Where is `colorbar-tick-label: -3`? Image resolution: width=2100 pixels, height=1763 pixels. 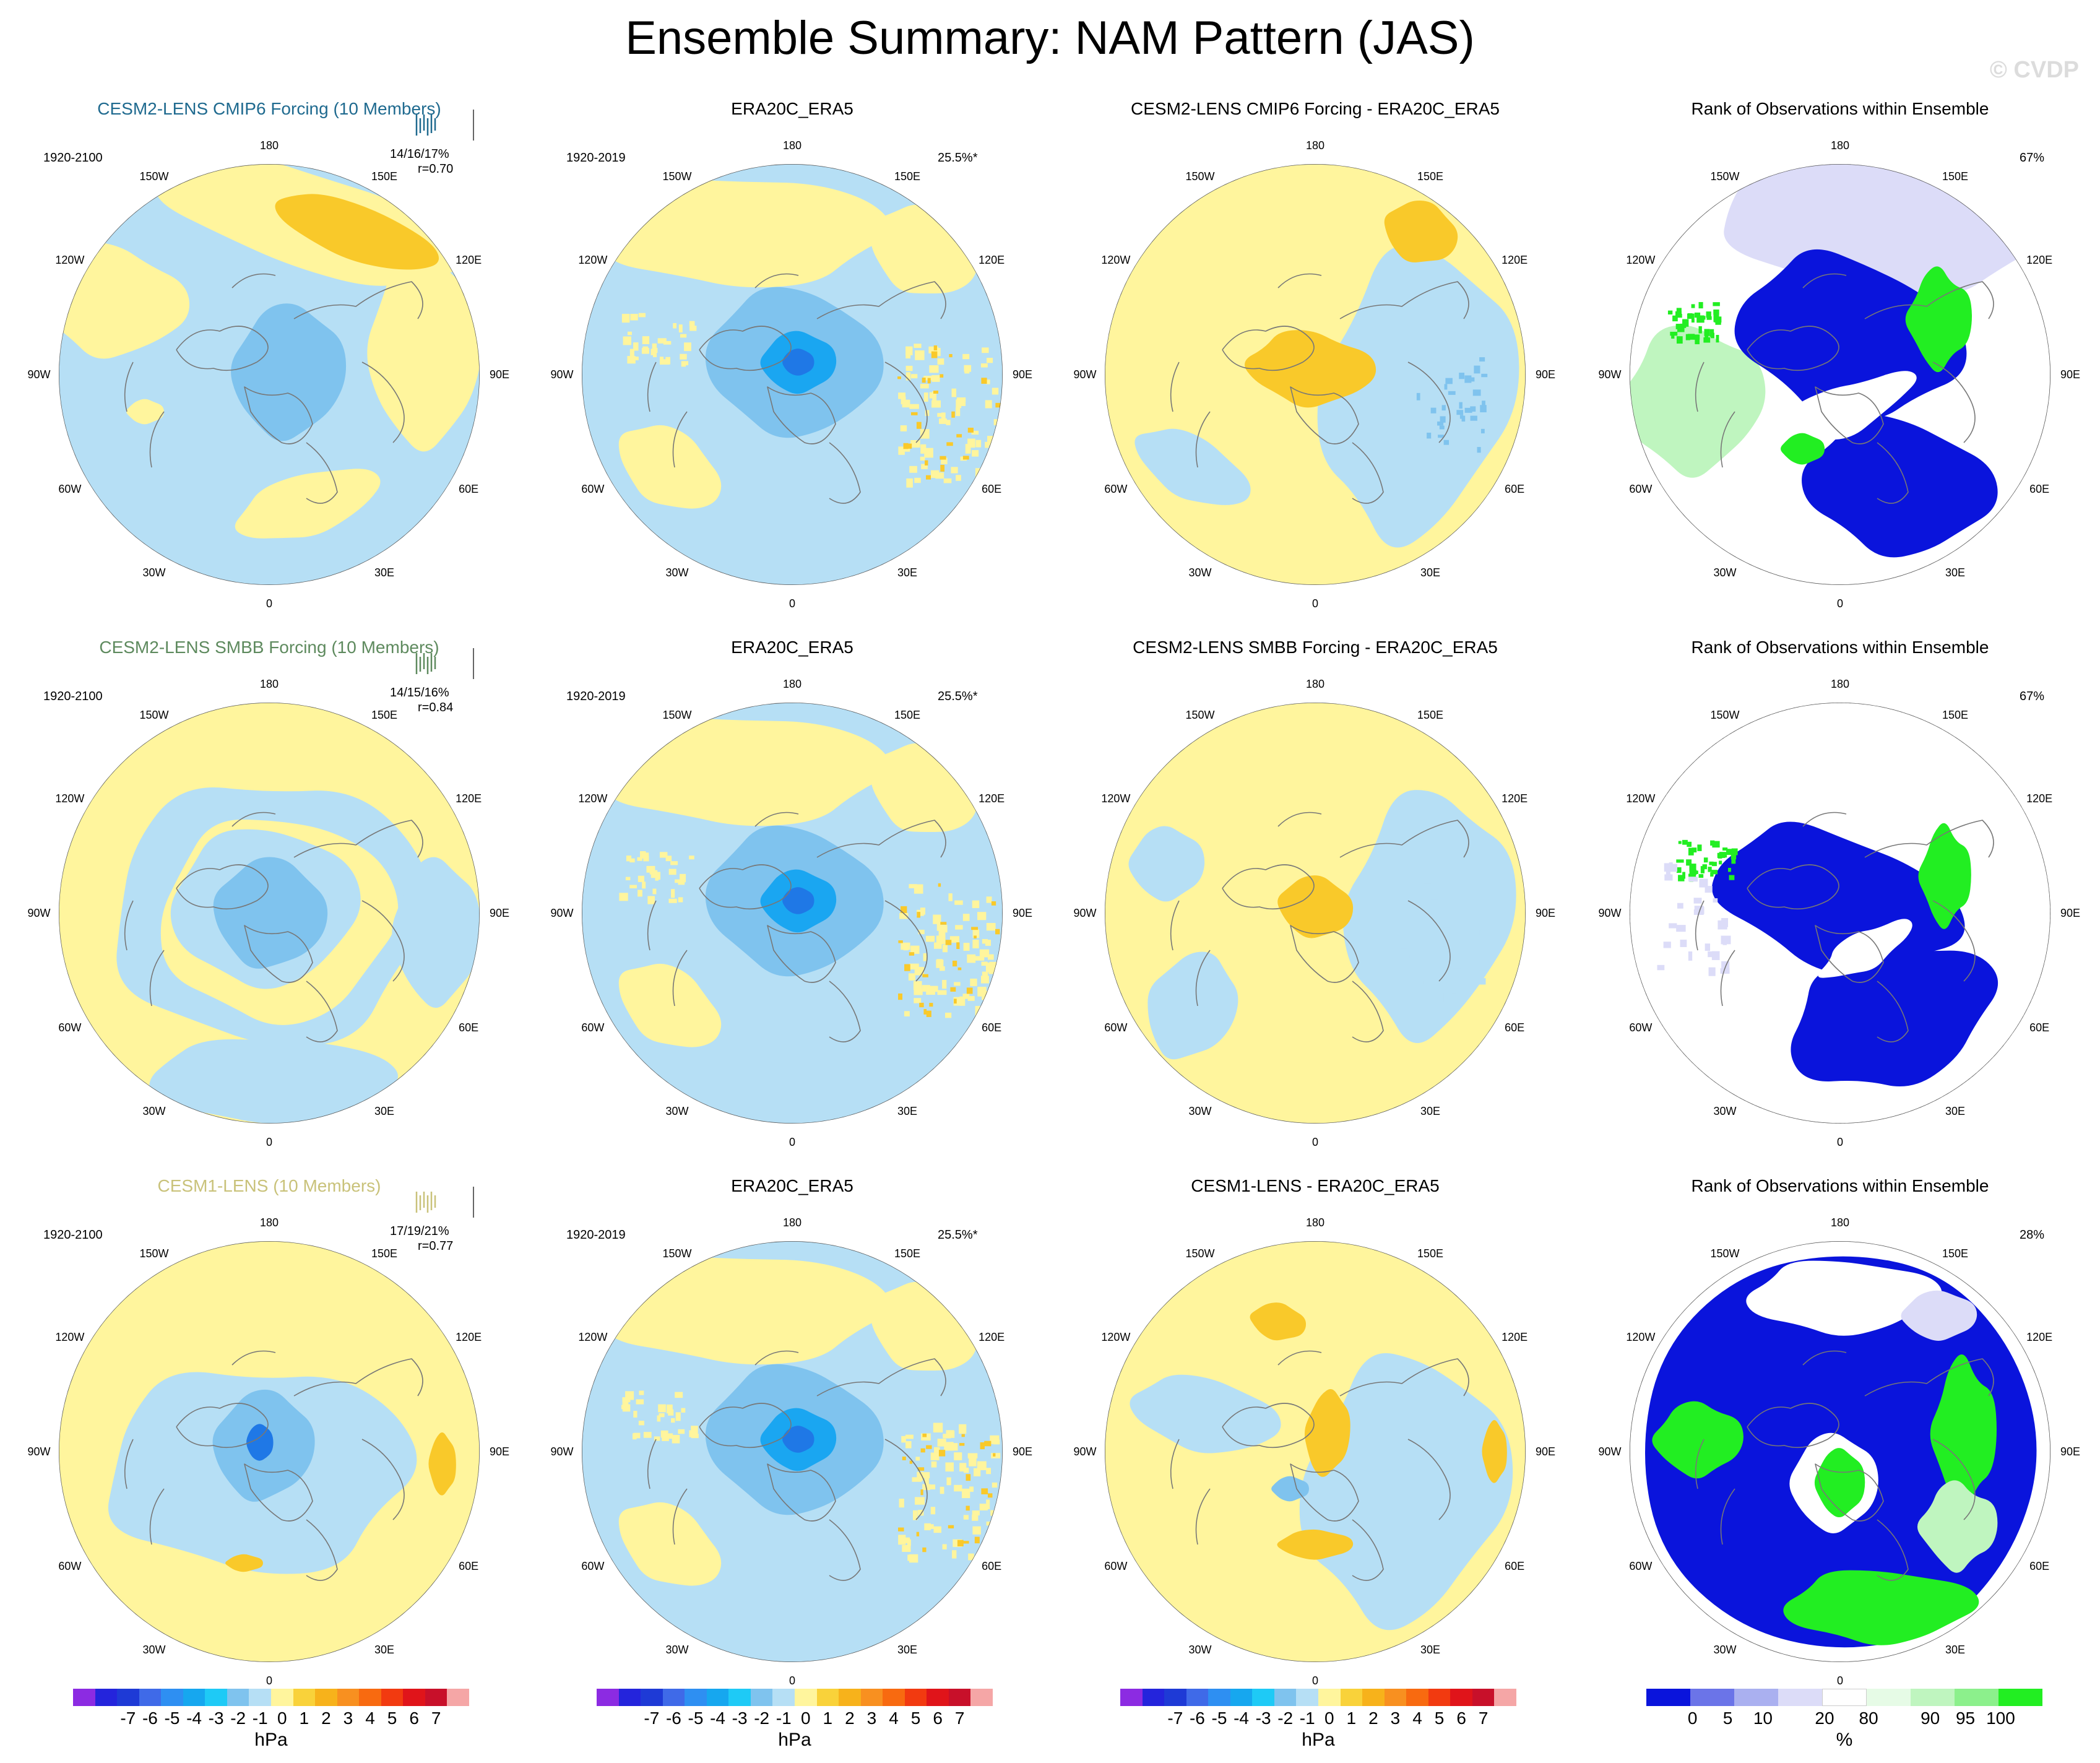 colorbar-tick-label: -3 is located at coordinates (216, 1718).